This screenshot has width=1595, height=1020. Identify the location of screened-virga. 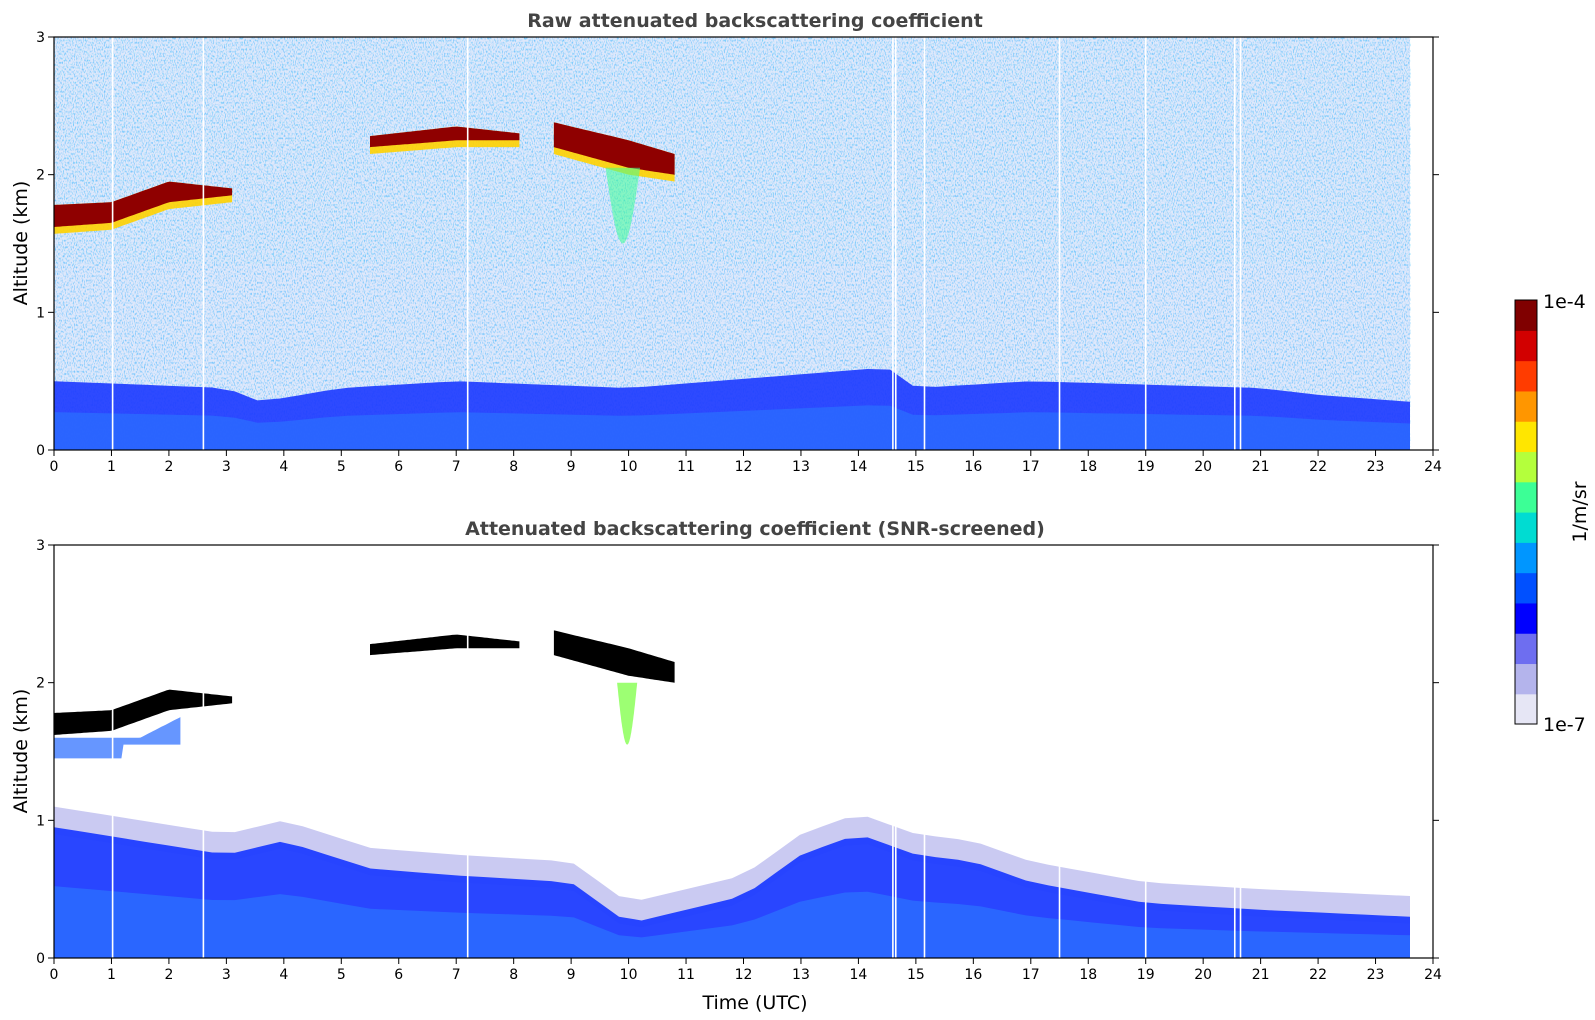
(627, 713).